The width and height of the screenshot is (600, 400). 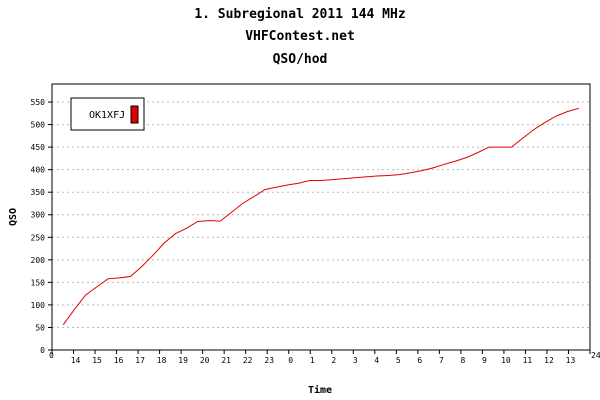 I want to click on legend-label: OK1XFJ, so click(x=107, y=115).